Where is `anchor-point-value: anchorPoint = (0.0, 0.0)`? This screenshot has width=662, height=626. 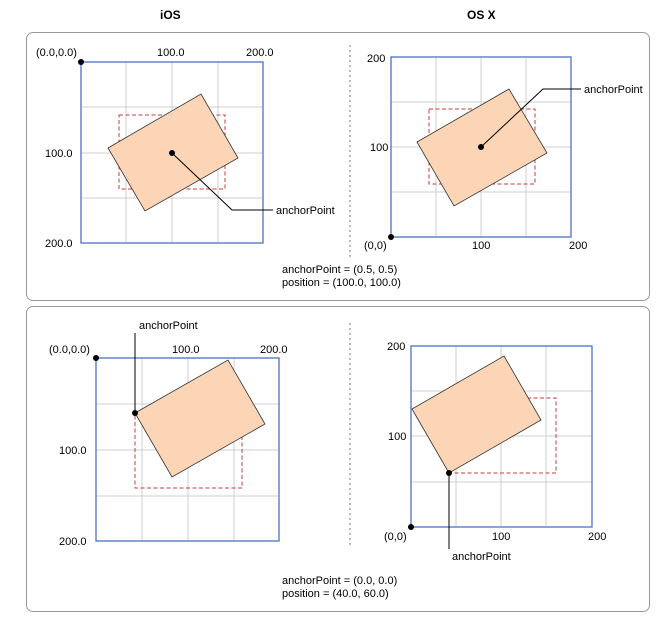 anchor-point-value: anchorPoint = (0.0, 0.0) is located at coordinates (340, 581).